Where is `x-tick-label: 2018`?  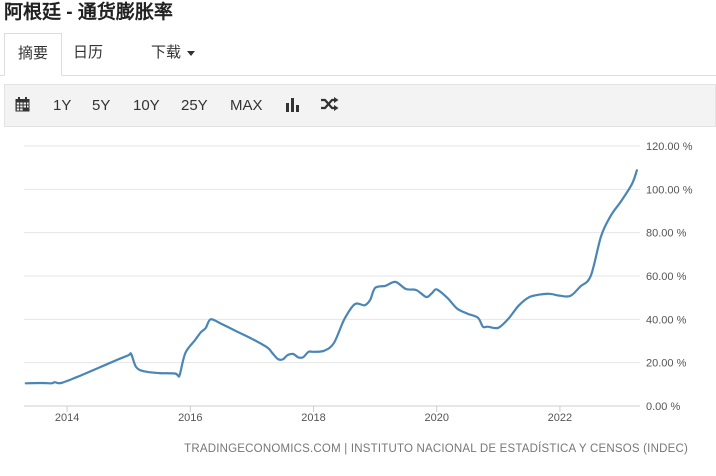 x-tick-label: 2018 is located at coordinates (313, 418).